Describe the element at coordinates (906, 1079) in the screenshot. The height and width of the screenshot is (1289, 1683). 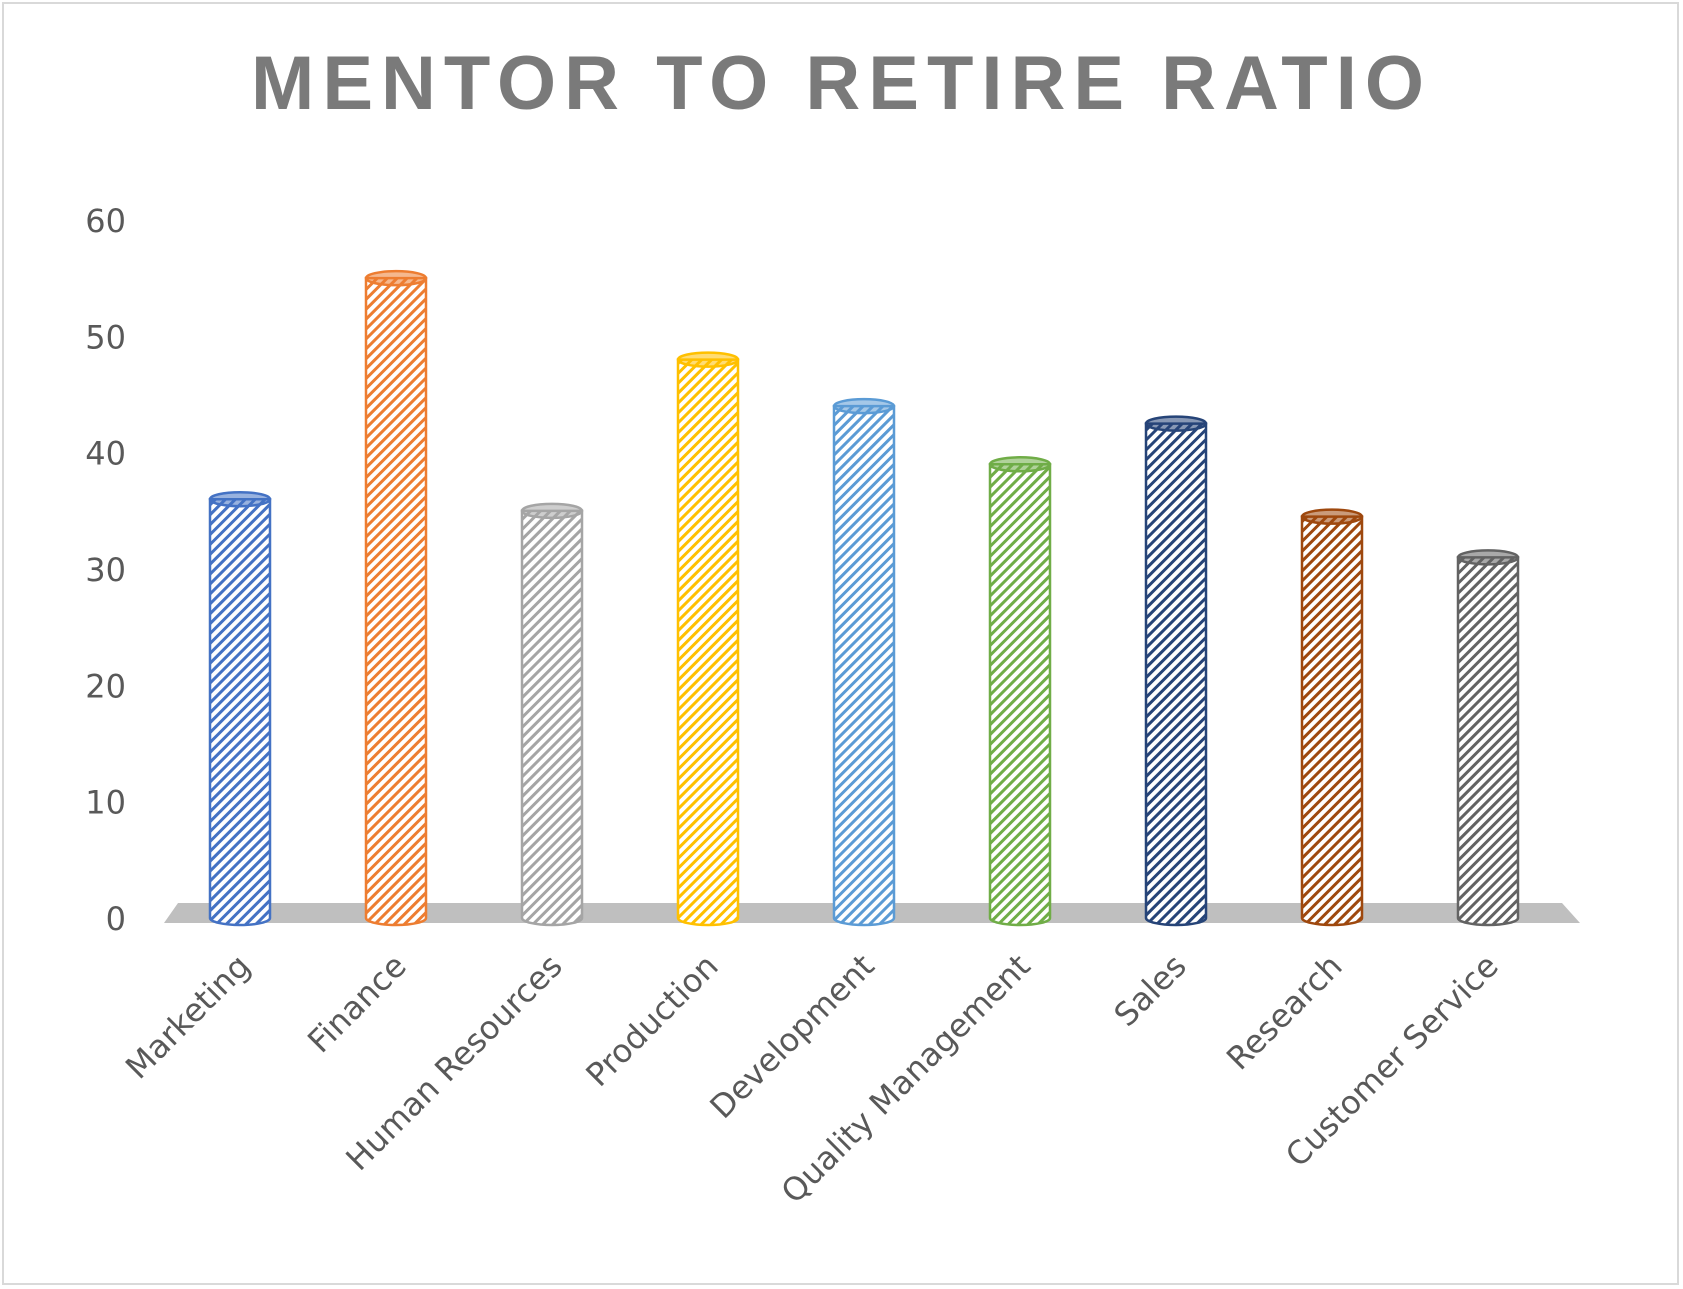
I see `x-tick-label: Quality Management` at that location.